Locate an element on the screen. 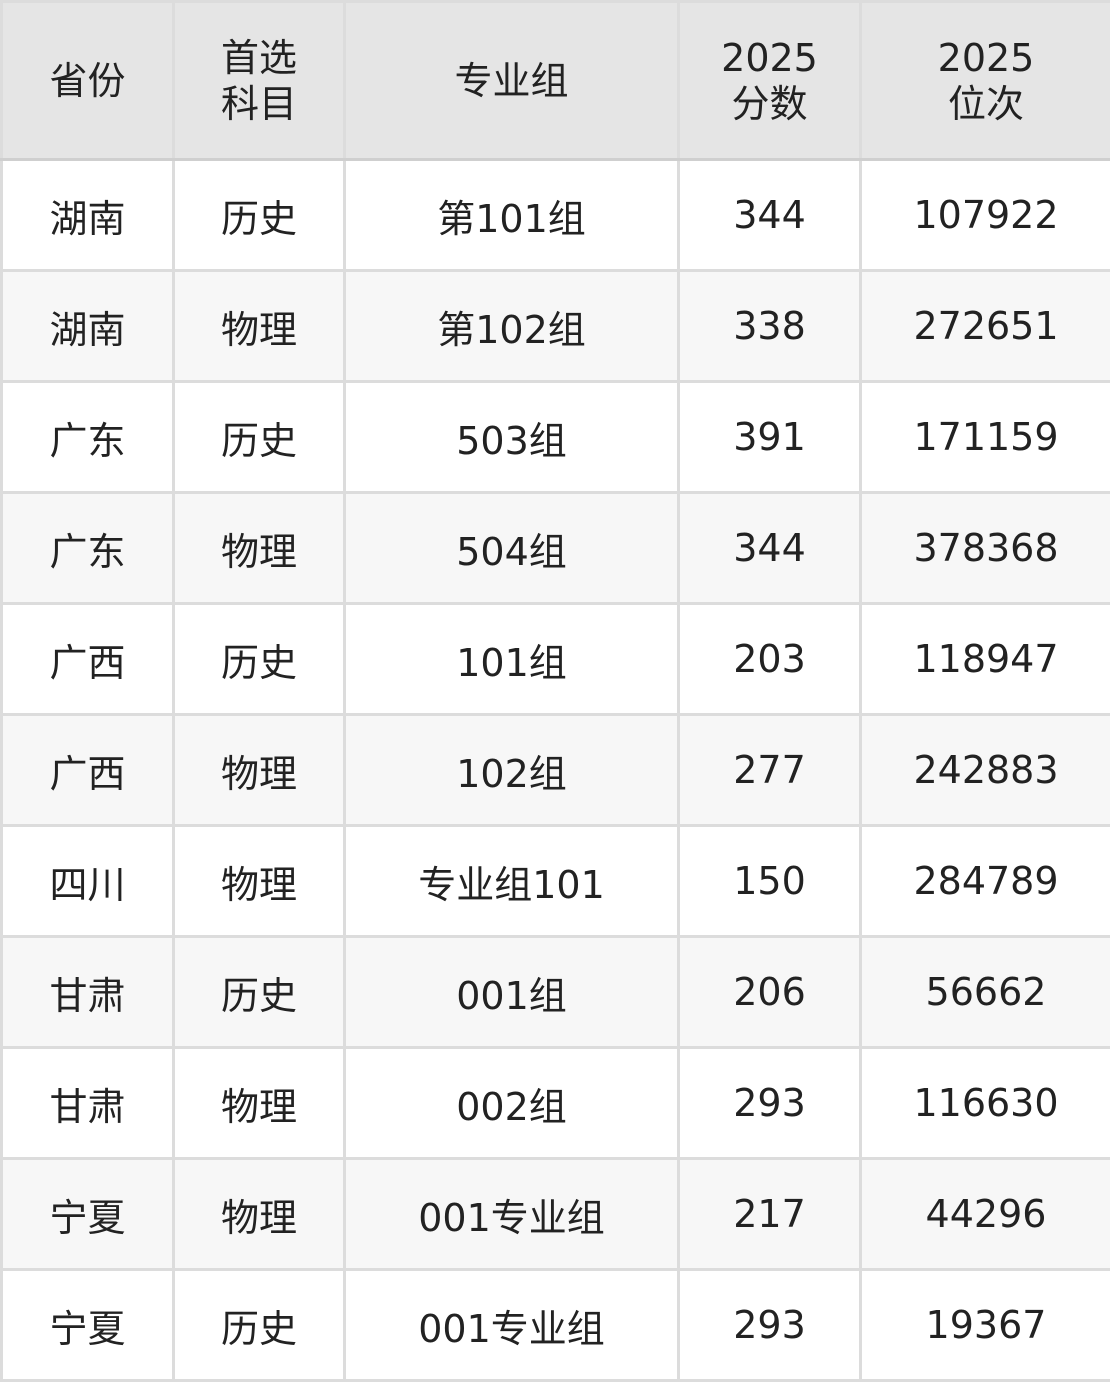 The height and width of the screenshot is (1383, 1110). cell-rank: 272651 is located at coordinates (984, 326).